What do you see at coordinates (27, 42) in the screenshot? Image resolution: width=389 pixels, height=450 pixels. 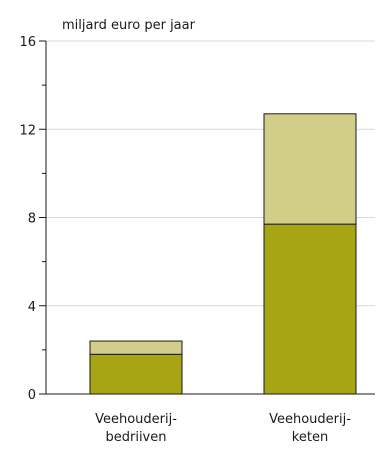 I see `y-tick-label: 16` at bounding box center [27, 42].